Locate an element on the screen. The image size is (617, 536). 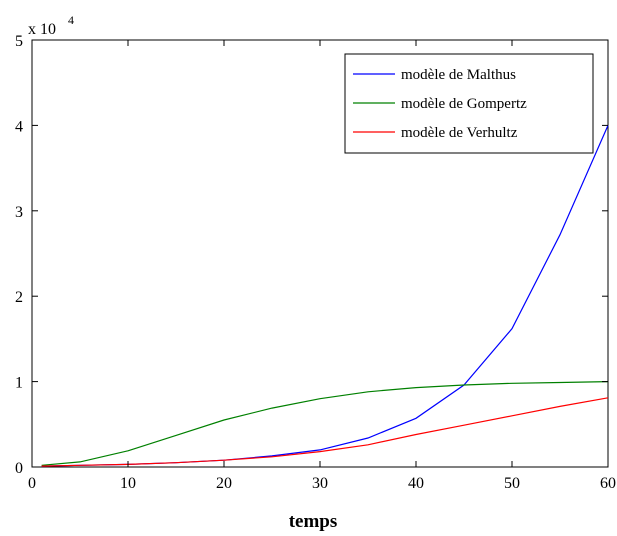
y-multiplier: x 10 4 is located at coordinates (51, 25).